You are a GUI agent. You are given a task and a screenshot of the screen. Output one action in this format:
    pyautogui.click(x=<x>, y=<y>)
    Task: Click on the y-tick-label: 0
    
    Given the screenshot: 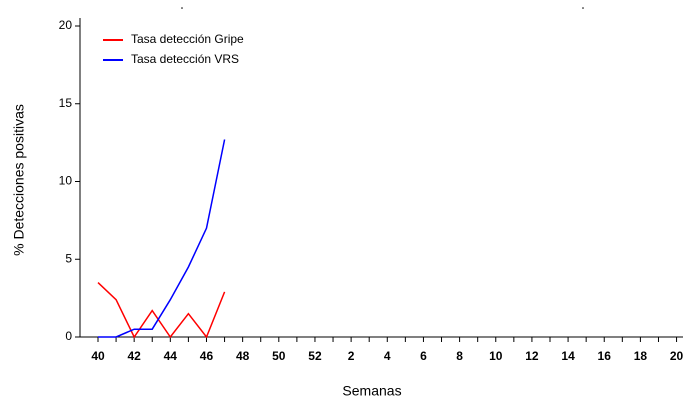 What is the action you would take?
    pyautogui.click(x=68, y=336)
    